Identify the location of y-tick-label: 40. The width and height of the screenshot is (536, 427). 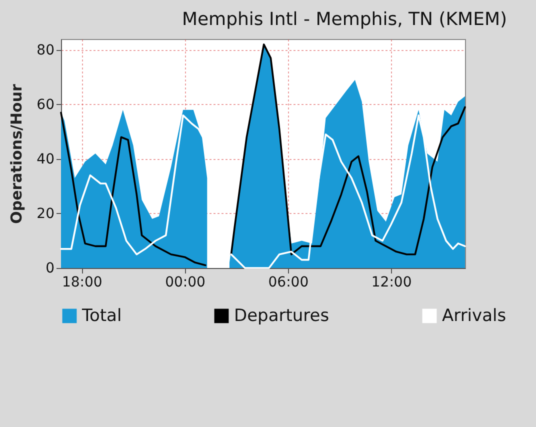
(45, 159).